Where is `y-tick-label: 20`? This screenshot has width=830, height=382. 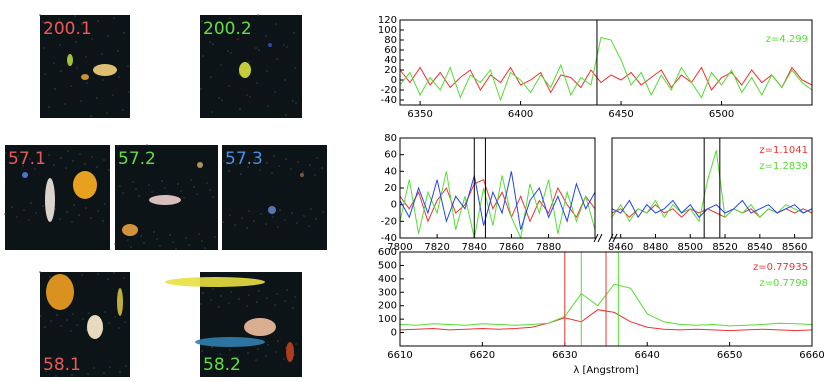
y-tick-label: 20 is located at coordinates (390, 70).